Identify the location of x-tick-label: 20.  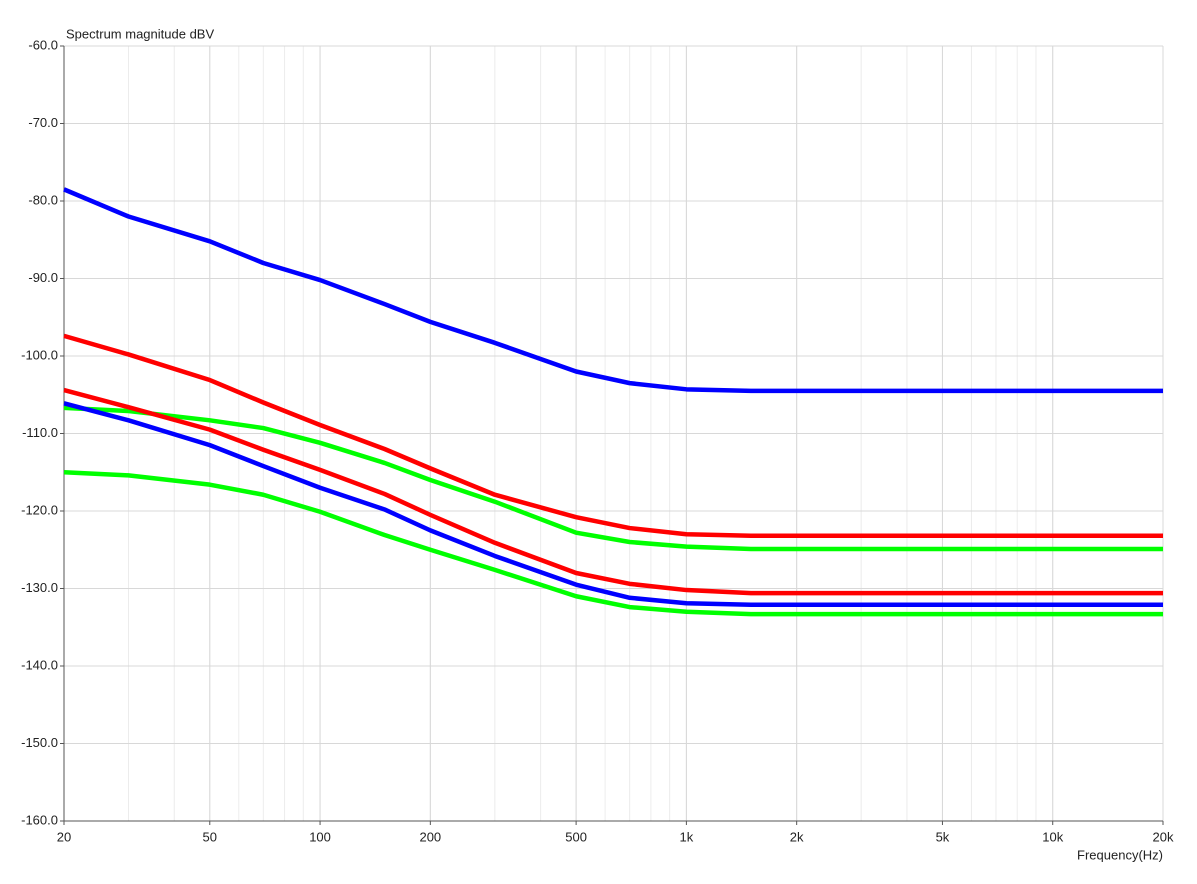
(64, 836).